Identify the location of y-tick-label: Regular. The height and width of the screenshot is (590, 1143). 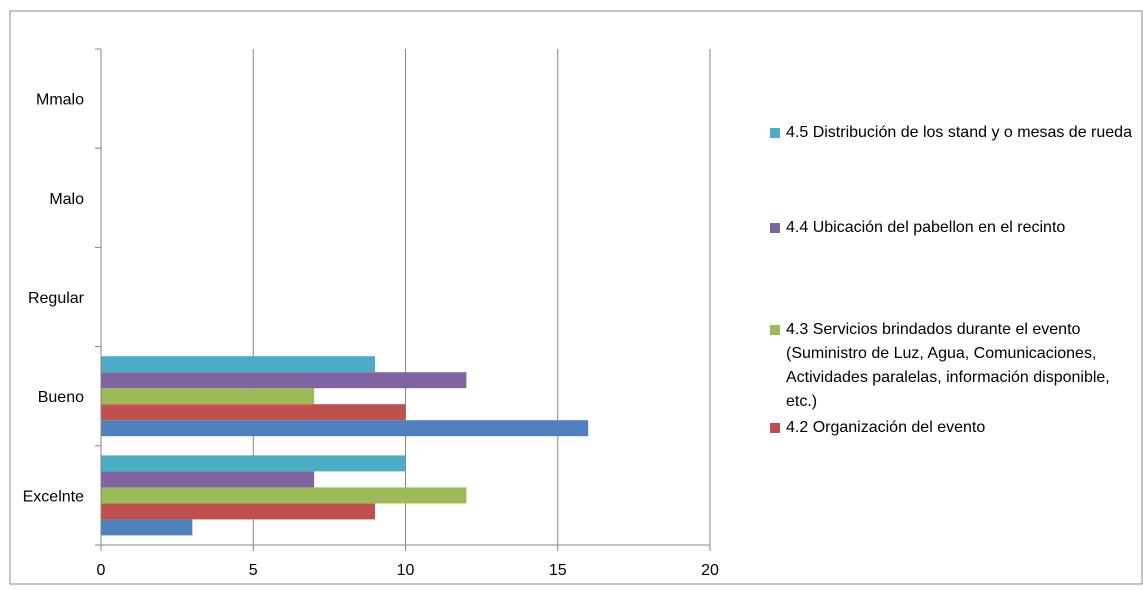
(56, 298).